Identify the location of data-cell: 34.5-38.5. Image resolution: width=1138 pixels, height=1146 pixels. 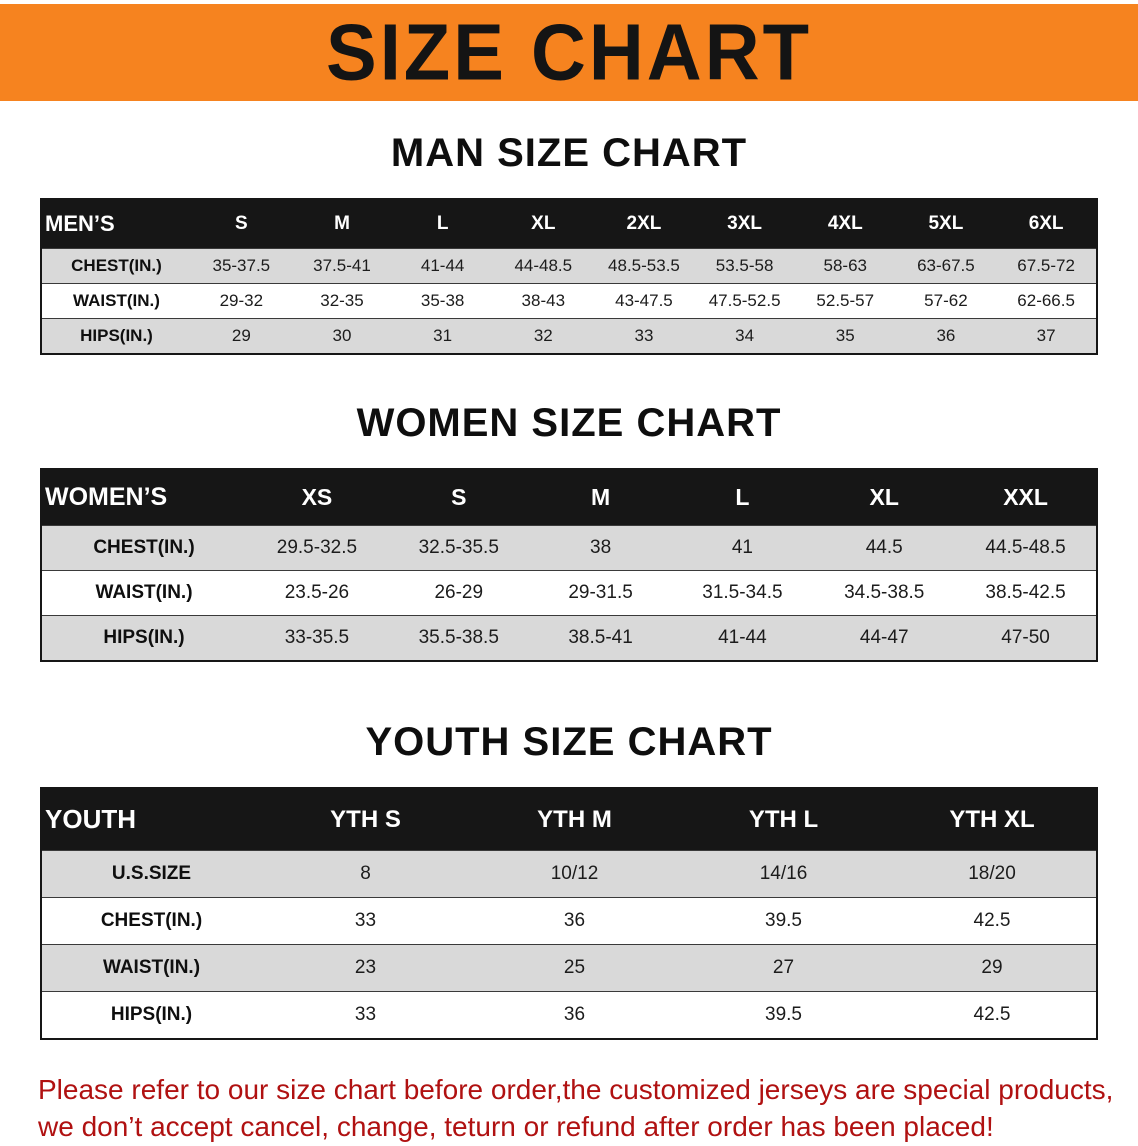
(884, 592).